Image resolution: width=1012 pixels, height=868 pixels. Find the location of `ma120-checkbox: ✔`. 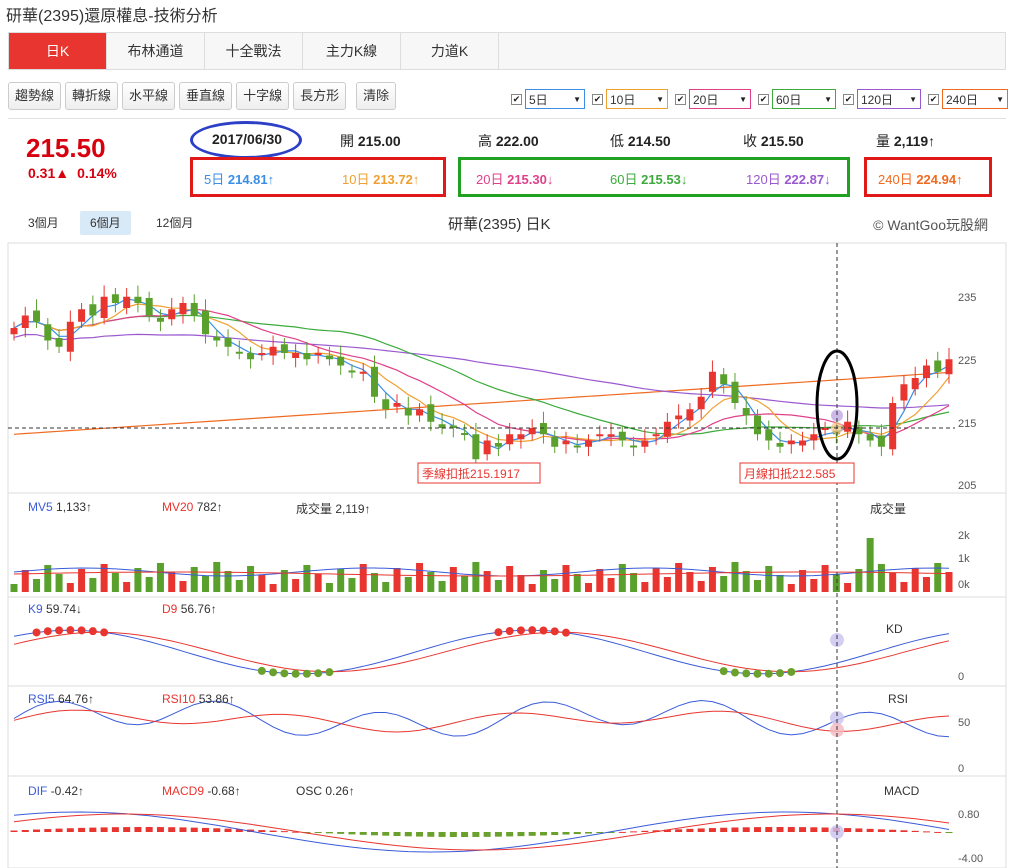

ma120-checkbox: ✔ is located at coordinates (848, 99).